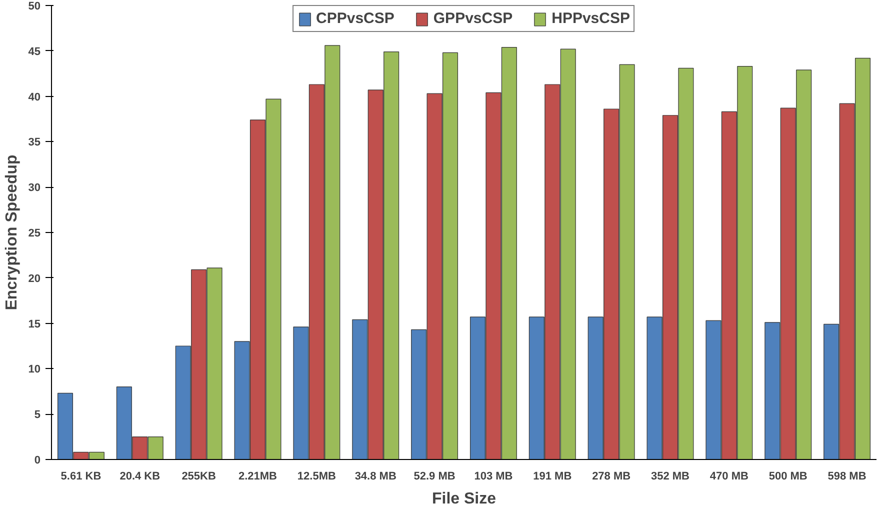  I want to click on x-tick-label: 5.61 KB, so click(81, 476).